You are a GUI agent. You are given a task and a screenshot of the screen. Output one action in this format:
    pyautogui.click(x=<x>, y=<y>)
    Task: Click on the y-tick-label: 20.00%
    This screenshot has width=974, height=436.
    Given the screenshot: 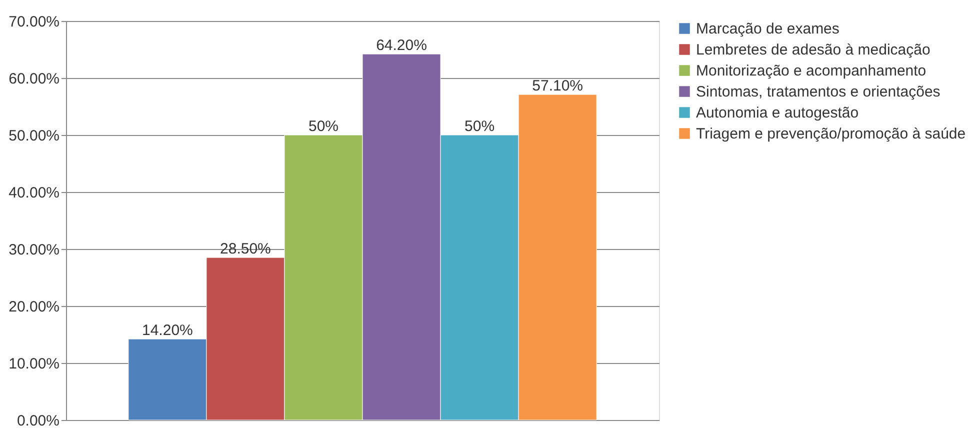 What is the action you would take?
    pyautogui.click(x=34, y=307)
    